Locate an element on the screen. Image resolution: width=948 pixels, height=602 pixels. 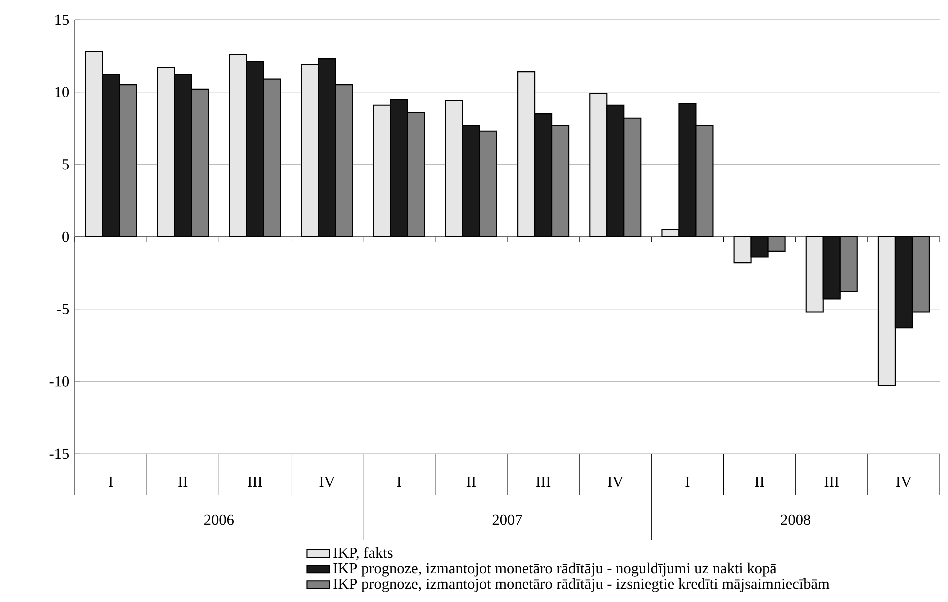
legend-label: IKP prognoze, izmantojot monetāro rādītāju - izsniegtie kredīti mājsaimniecībām is located at coordinates (582, 585).